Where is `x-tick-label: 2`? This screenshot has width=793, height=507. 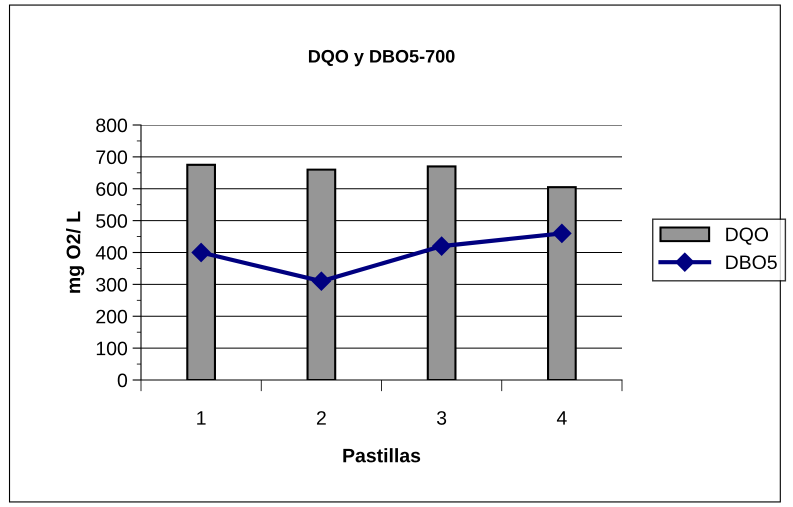
x-tick-label: 2 is located at coordinates (321, 418).